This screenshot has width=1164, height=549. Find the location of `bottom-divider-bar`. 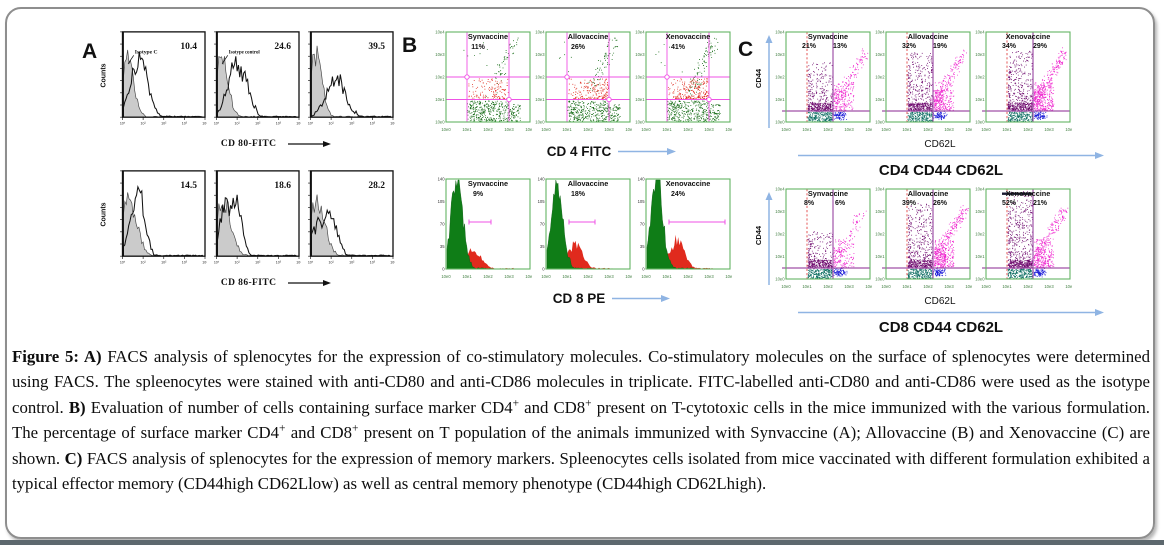

bottom-divider-bar is located at coordinates (582, 542).